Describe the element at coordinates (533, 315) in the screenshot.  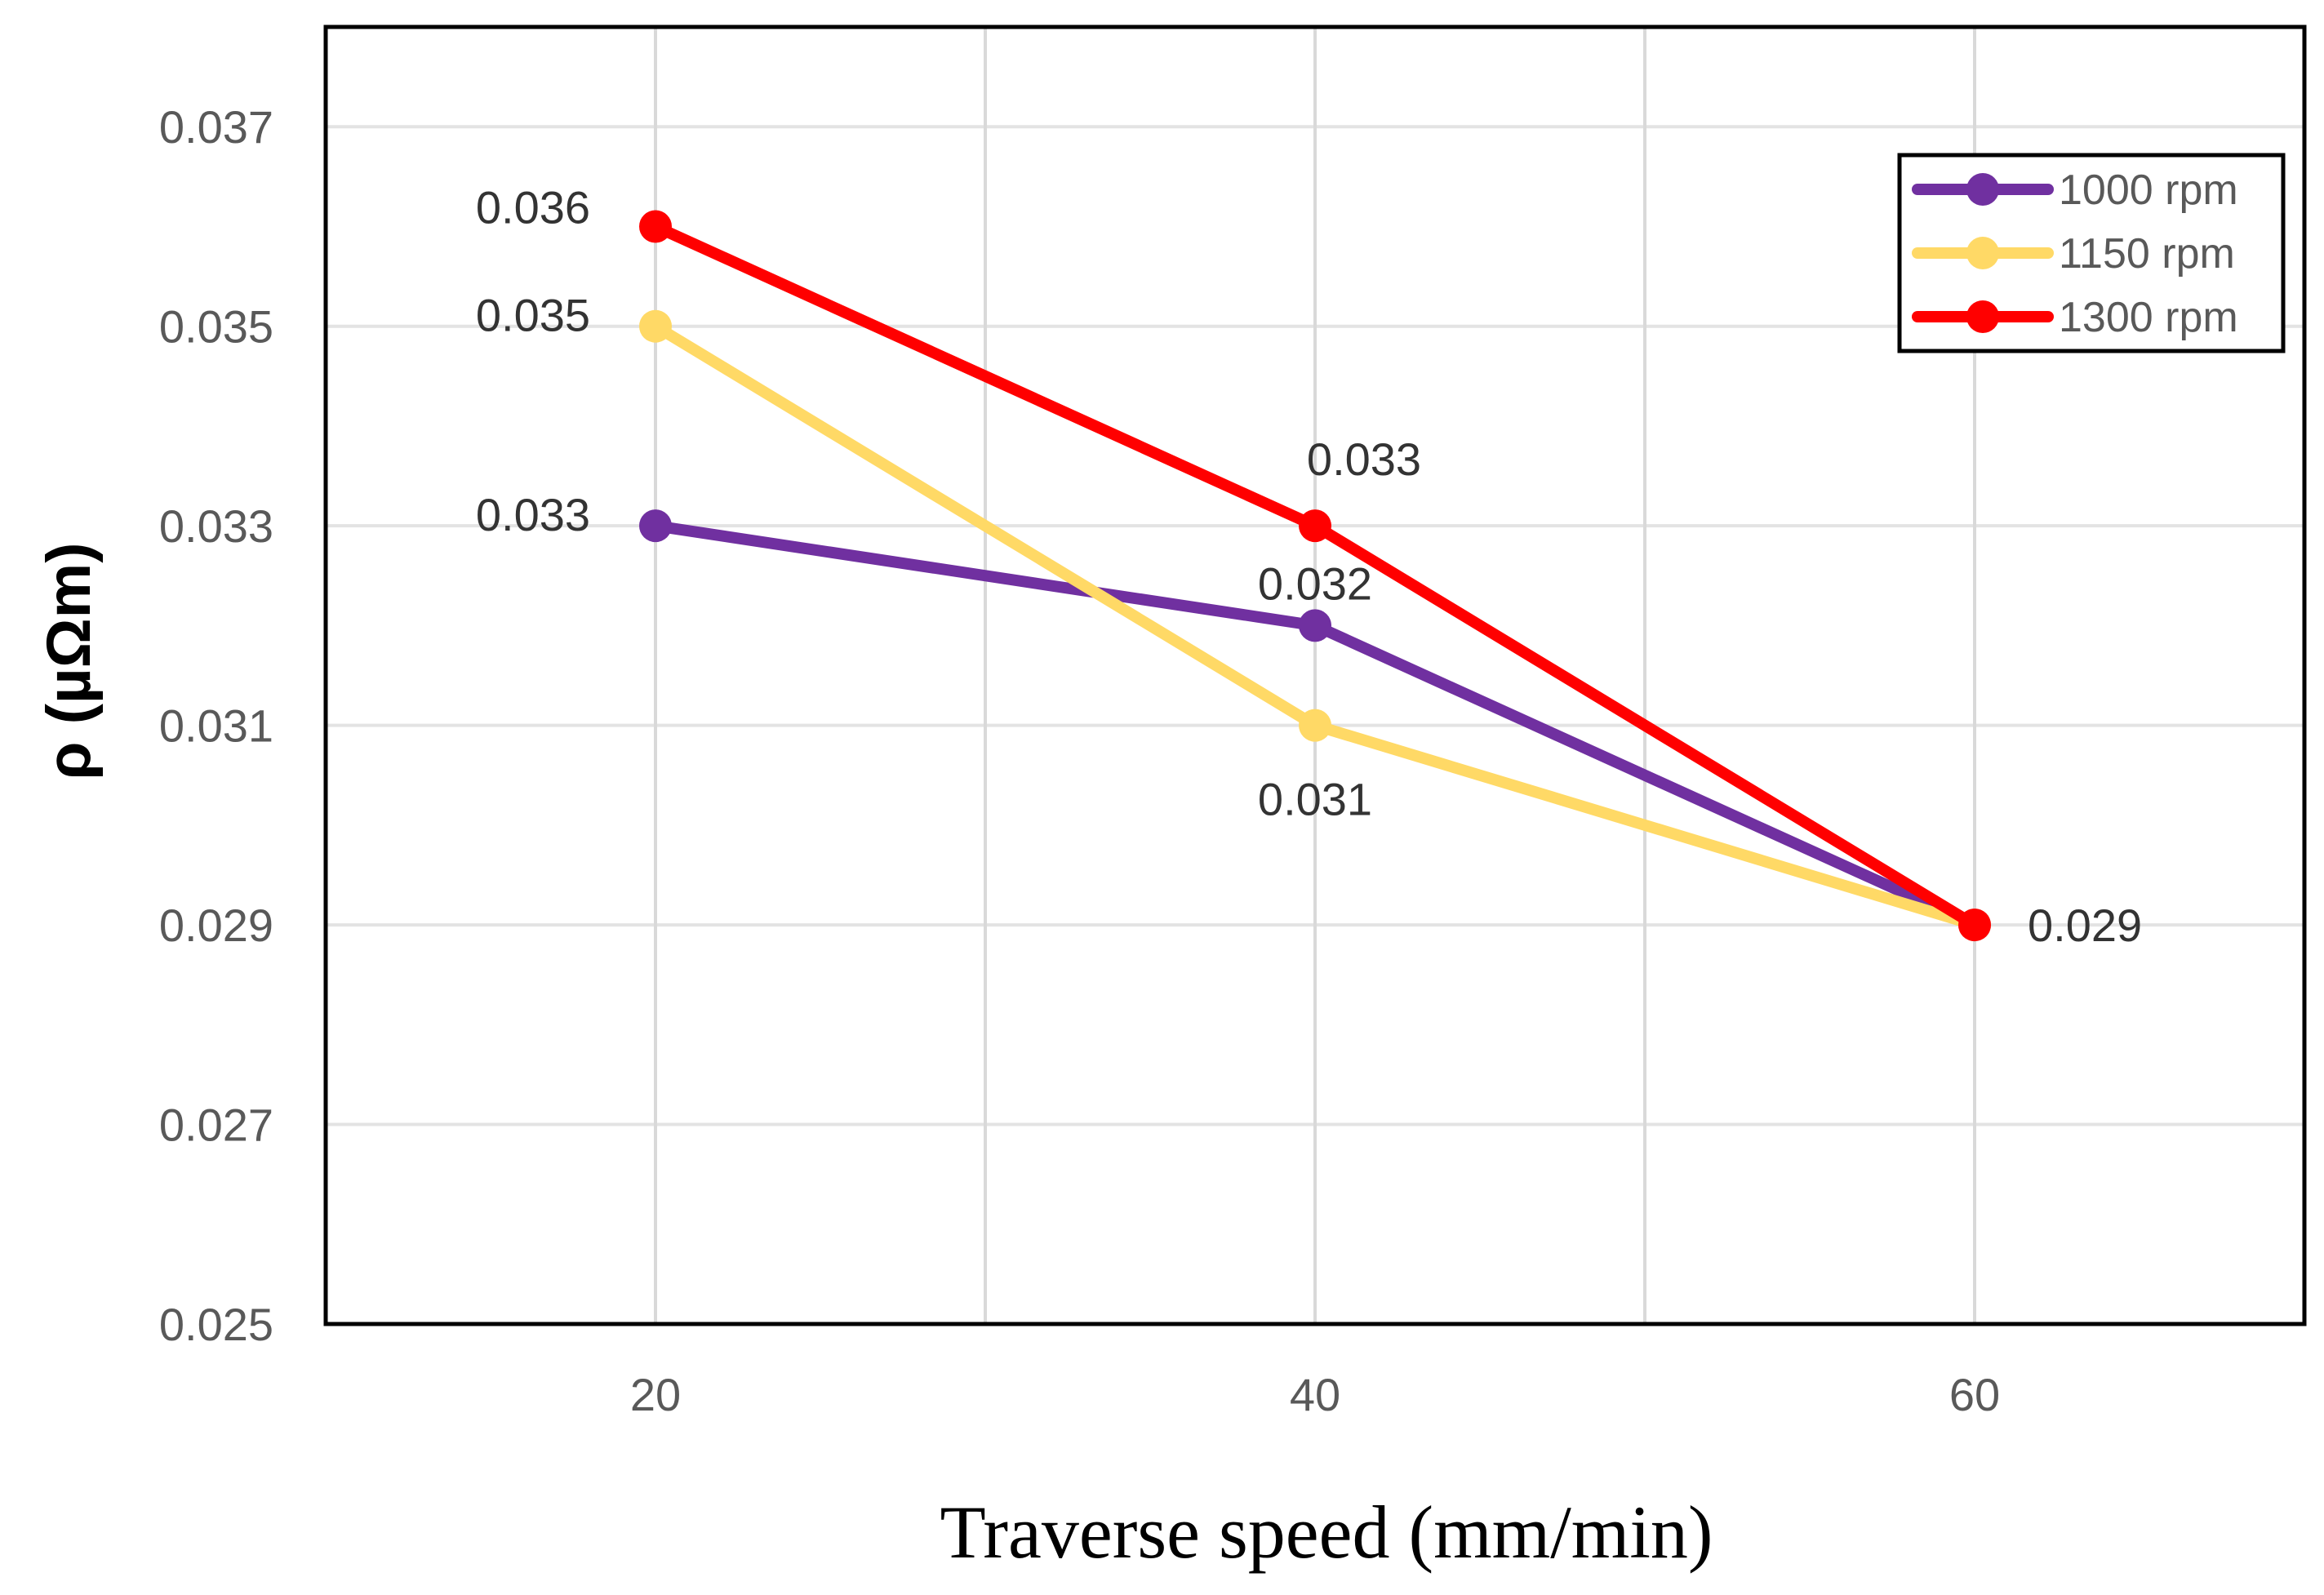
I see `data-label: 0.035` at that location.